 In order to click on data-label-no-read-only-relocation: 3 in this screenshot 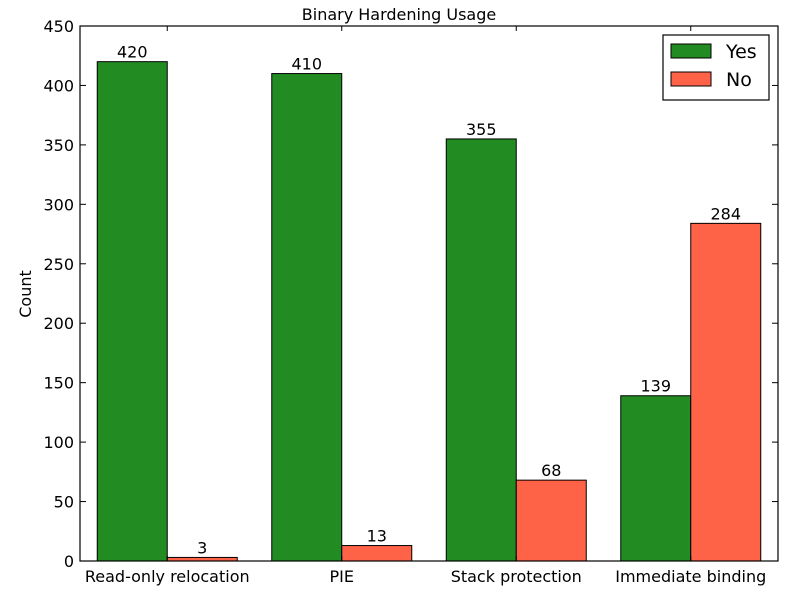, I will do `click(202, 547)`.